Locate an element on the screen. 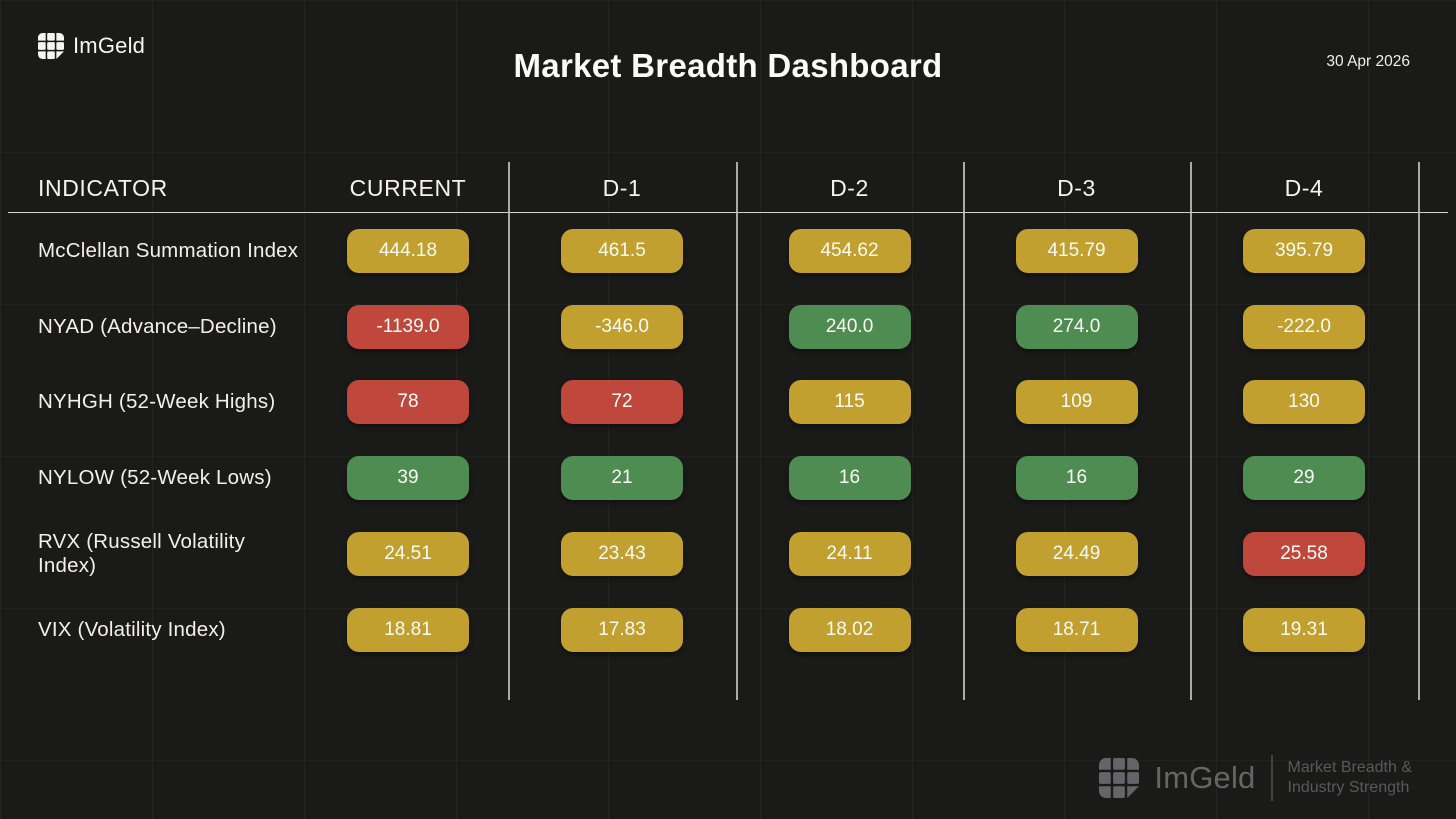 The height and width of the screenshot is (819, 1456). value-cell: 454.62 is located at coordinates (849, 251).